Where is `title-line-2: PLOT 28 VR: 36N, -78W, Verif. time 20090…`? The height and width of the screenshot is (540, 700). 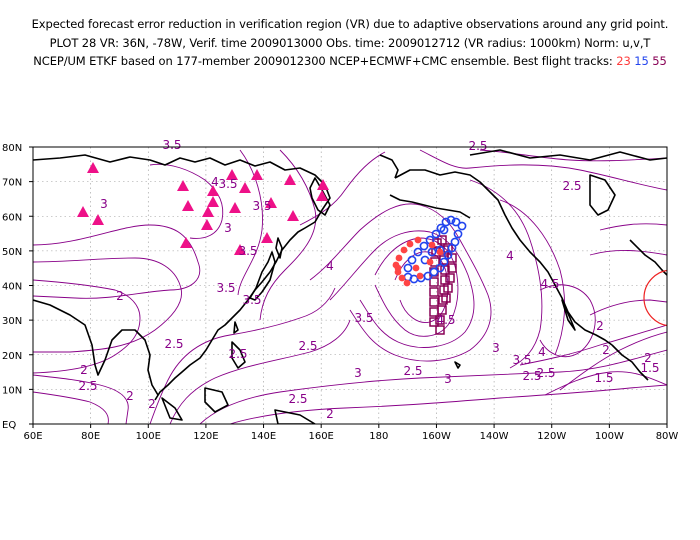
title-line-2: PLOT 28 VR: 36N, -78W, Verif. time 20090… is located at coordinates (350, 43).